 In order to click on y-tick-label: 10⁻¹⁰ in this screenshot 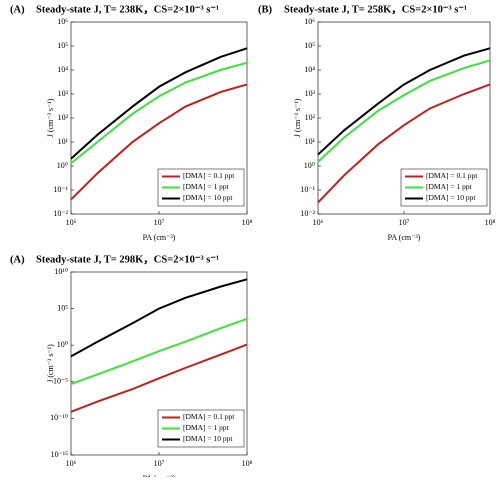, I will do `click(59, 417)`.